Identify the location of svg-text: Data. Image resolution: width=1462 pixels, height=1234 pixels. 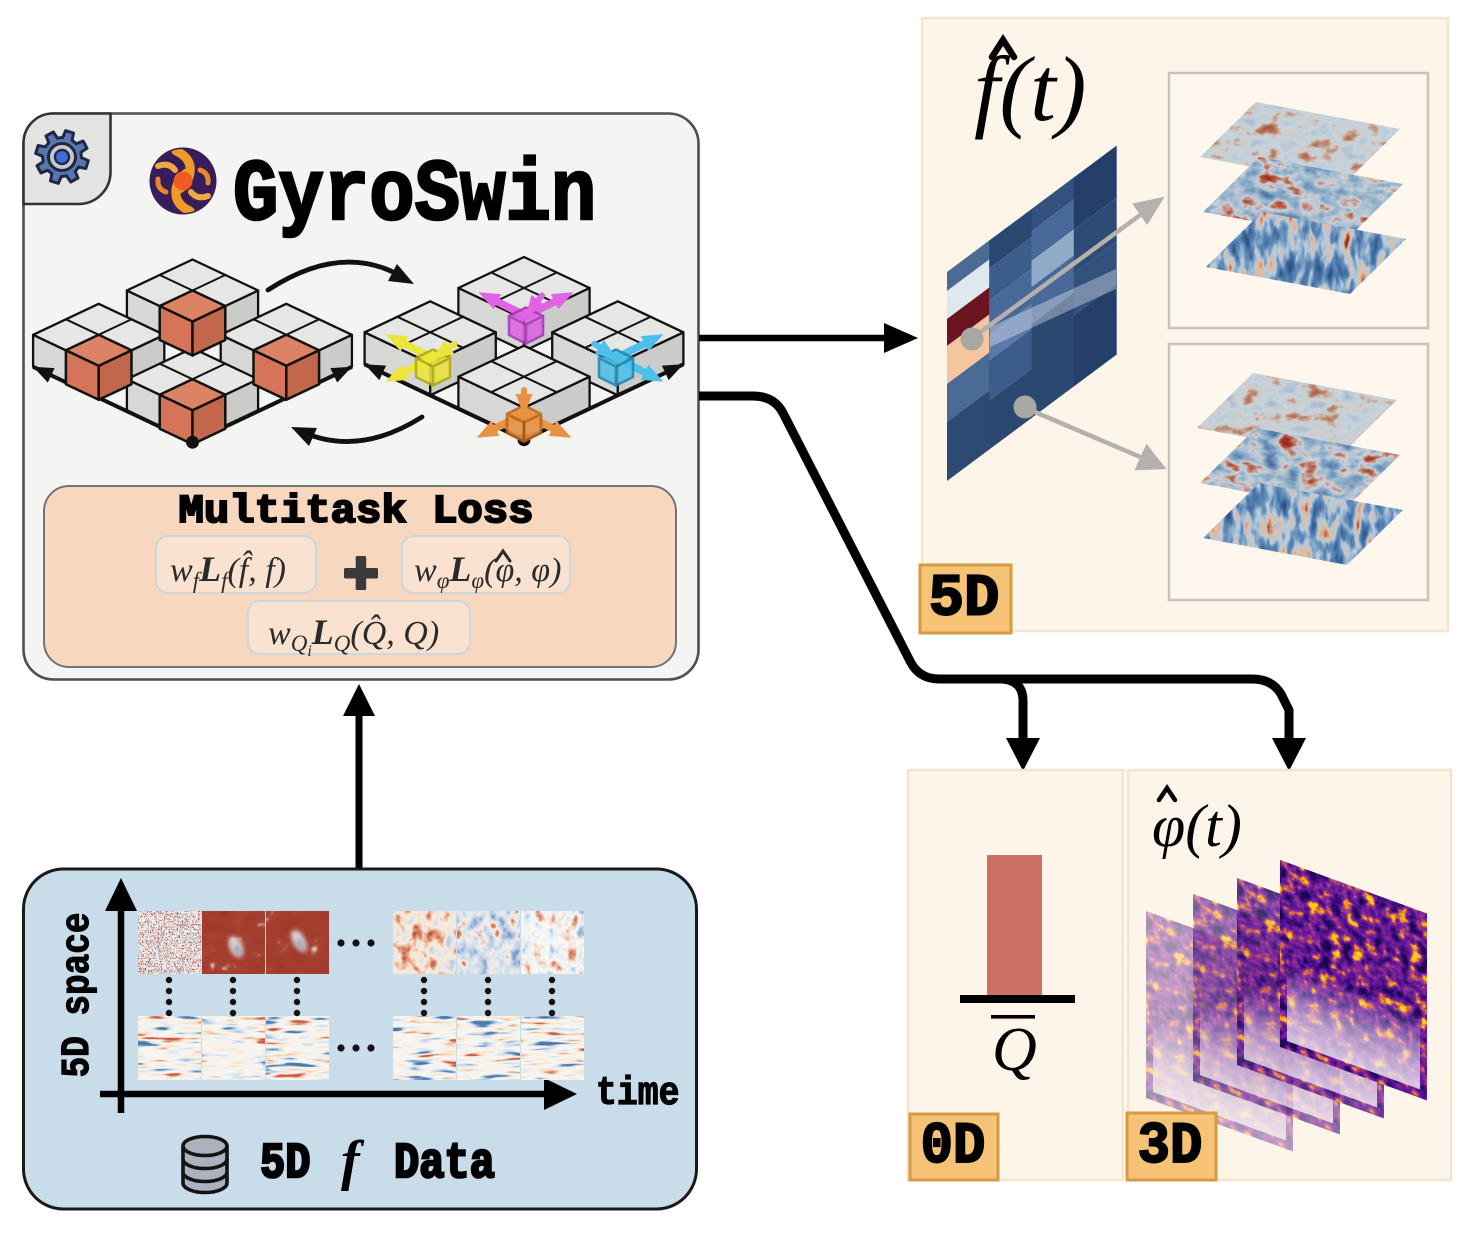
(444, 1164).